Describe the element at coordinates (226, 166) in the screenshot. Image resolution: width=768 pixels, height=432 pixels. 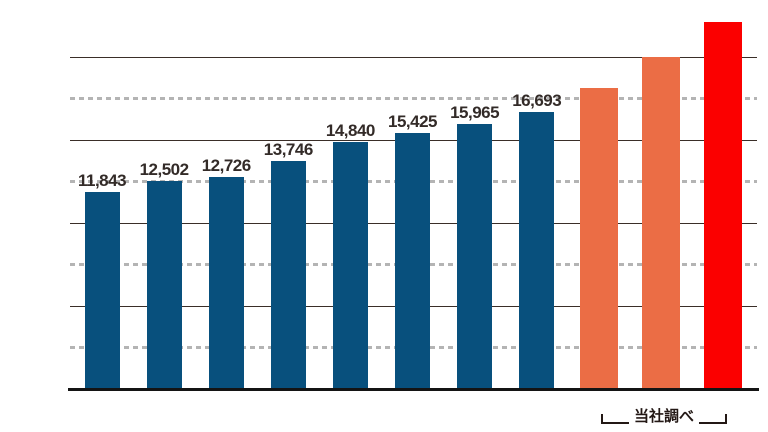
I see `bar-value-label: 12,726` at that location.